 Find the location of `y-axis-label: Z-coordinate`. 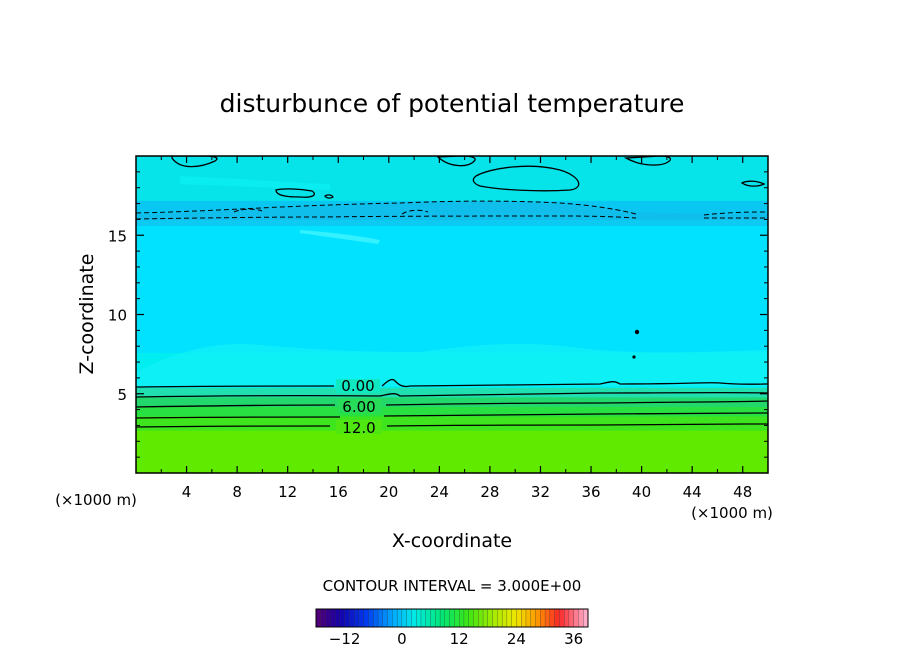

y-axis-label: Z-coordinate is located at coordinates (87, 314).